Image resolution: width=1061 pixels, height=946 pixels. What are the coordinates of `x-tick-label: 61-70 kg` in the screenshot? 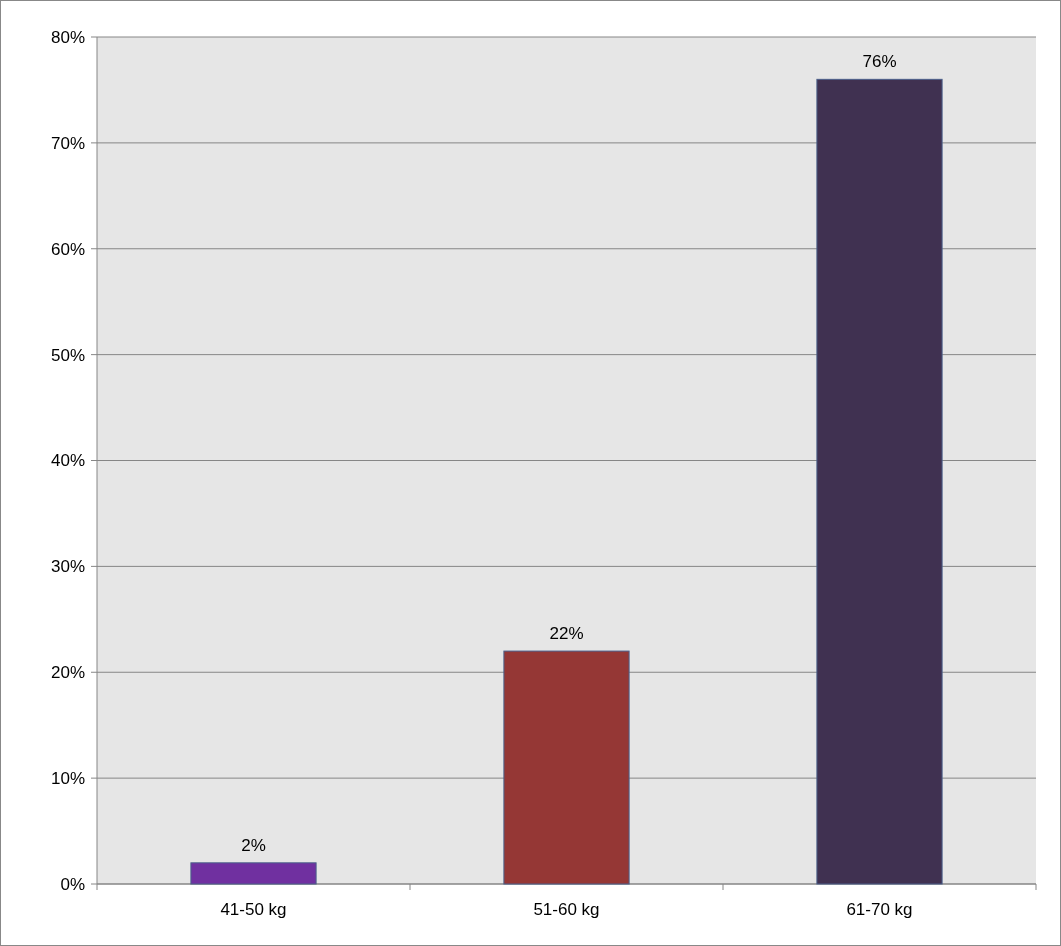 It's located at (879, 909).